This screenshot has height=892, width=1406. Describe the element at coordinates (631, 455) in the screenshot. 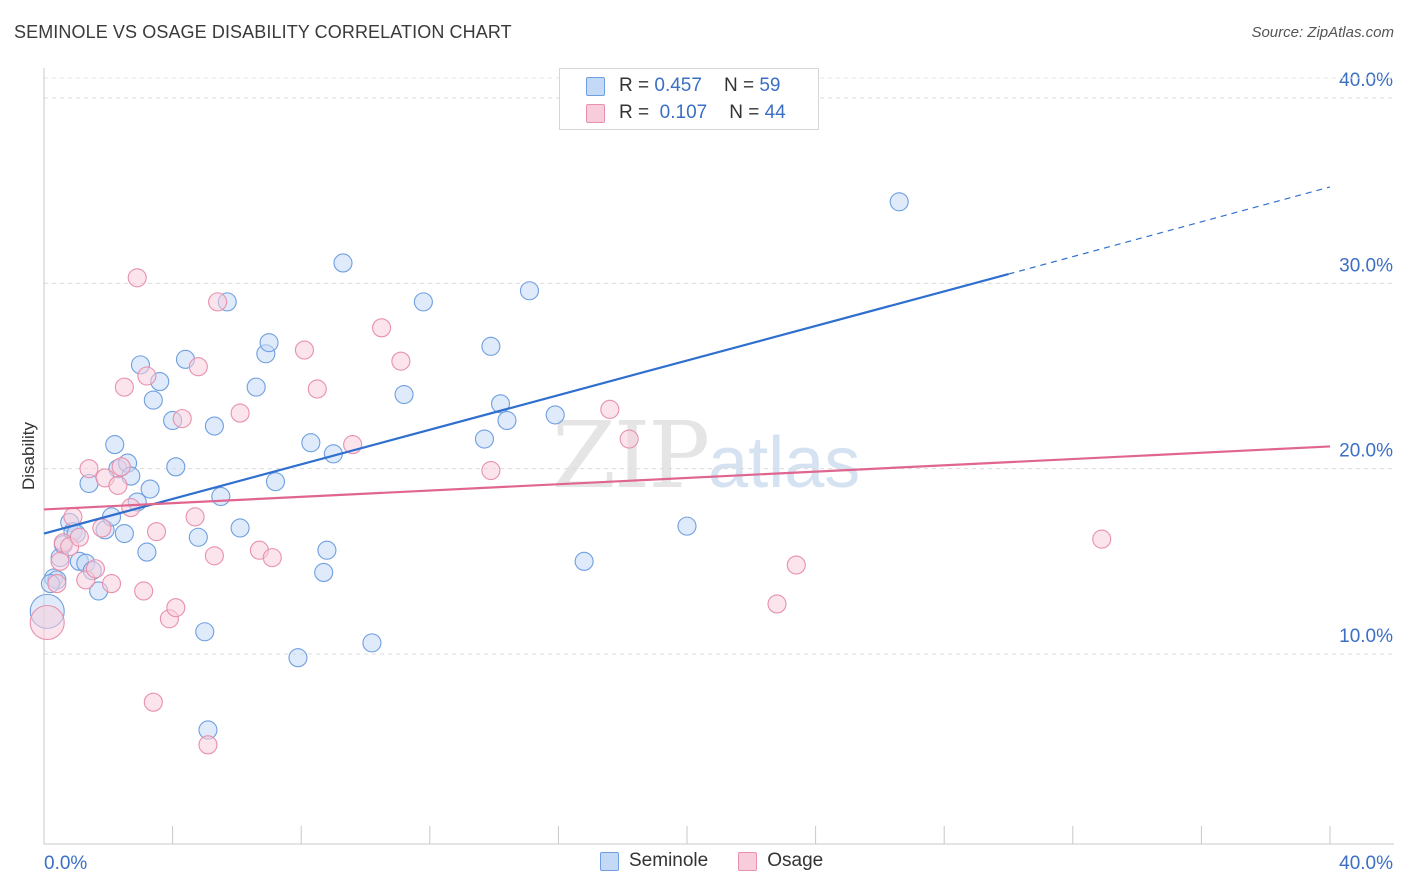

I see `watermark-zip: ZIP` at that location.